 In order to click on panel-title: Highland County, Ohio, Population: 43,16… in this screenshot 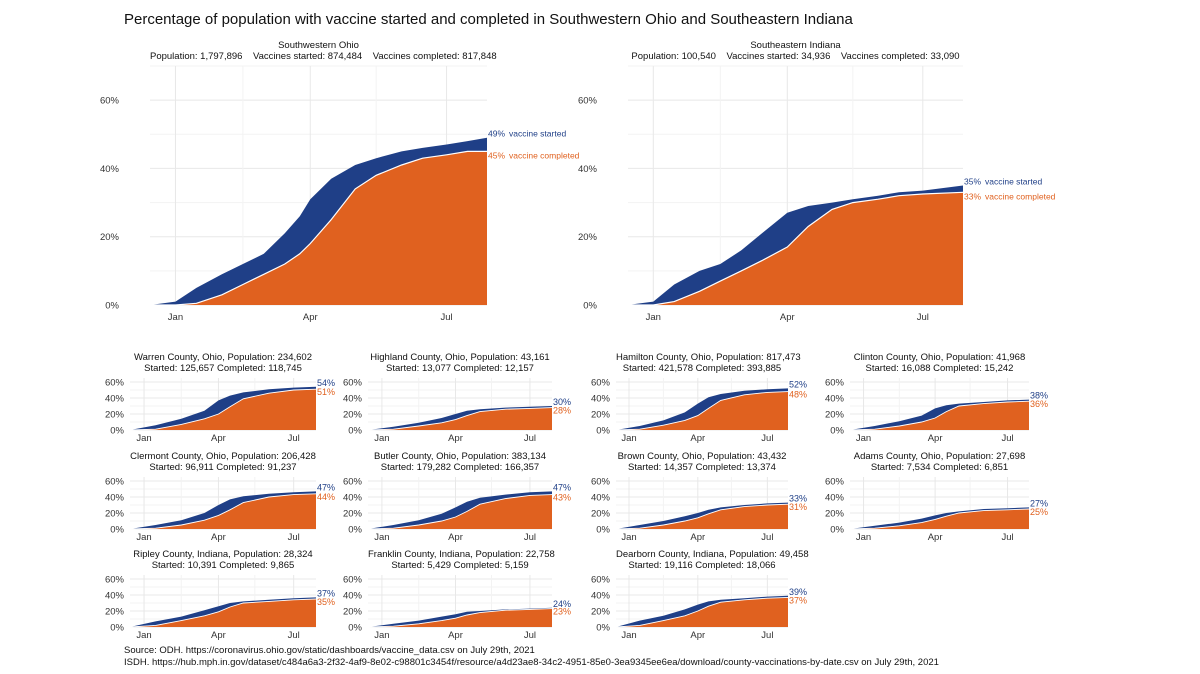, I will do `click(460, 357)`.